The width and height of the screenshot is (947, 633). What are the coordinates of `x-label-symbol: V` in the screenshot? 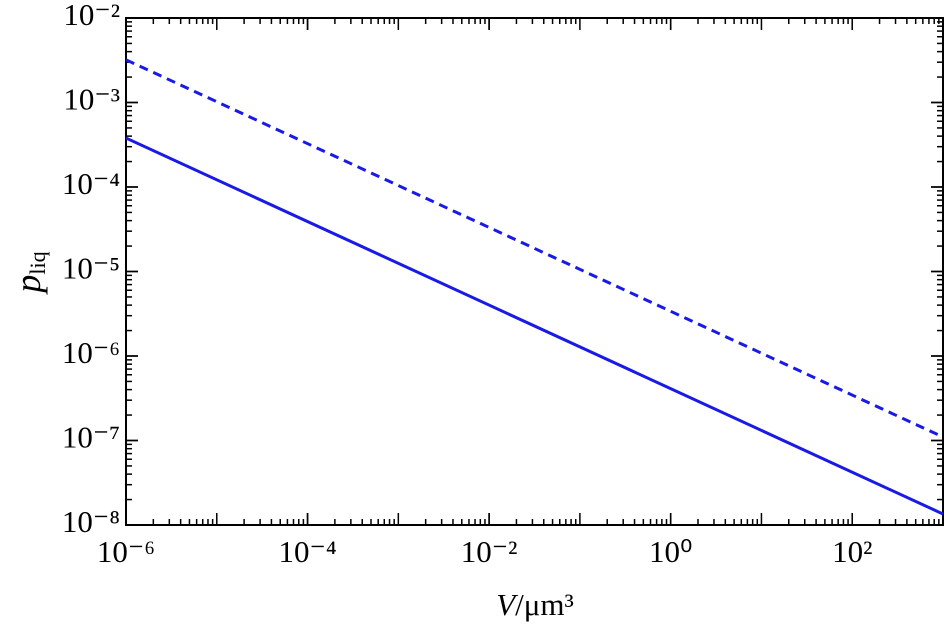 It's located at (507, 604).